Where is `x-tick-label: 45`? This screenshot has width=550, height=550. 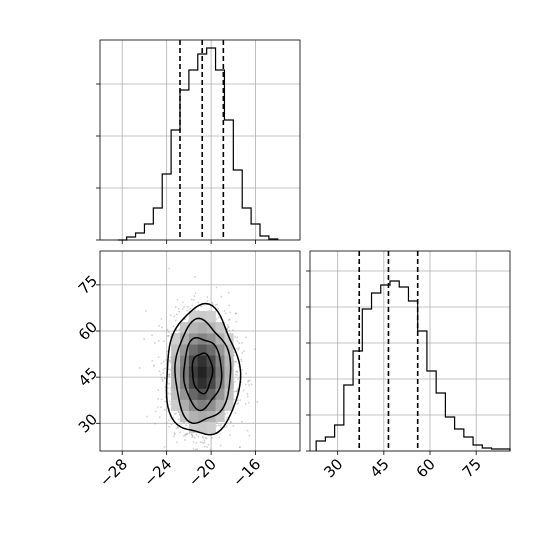
x-tick-label: 45 is located at coordinates (379, 468).